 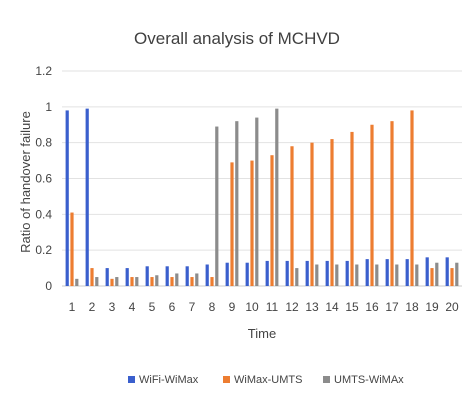 I want to click on x-tick-label: 12, so click(x=292, y=307).